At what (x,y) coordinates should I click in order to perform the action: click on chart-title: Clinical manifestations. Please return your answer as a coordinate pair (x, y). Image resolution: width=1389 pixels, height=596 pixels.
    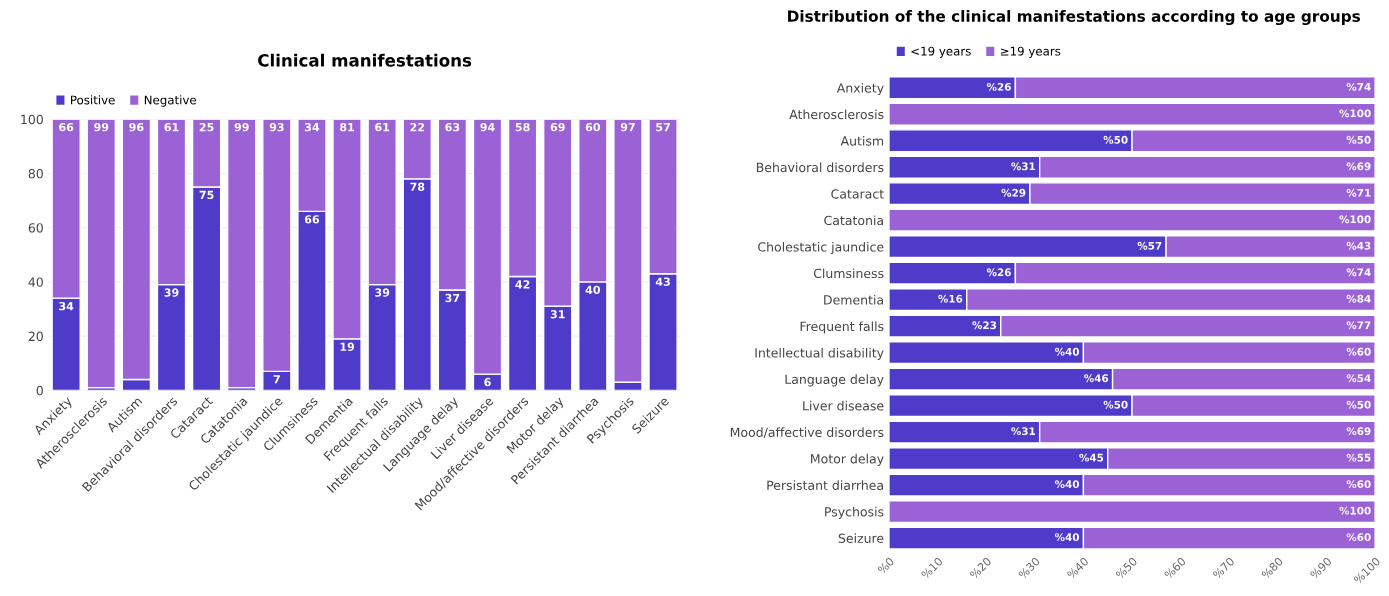
    Looking at the image, I should click on (365, 60).